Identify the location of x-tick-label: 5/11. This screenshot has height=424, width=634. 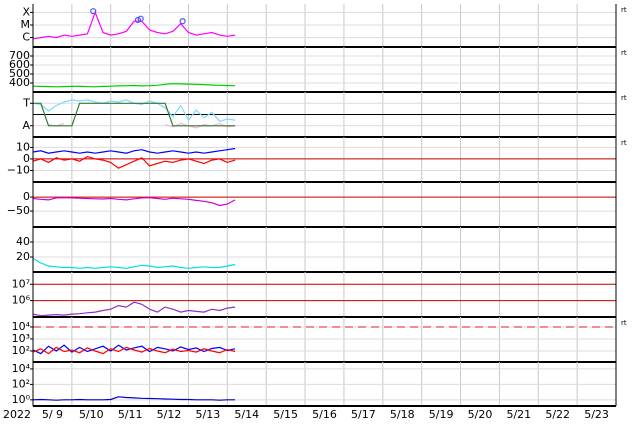
(130, 414).